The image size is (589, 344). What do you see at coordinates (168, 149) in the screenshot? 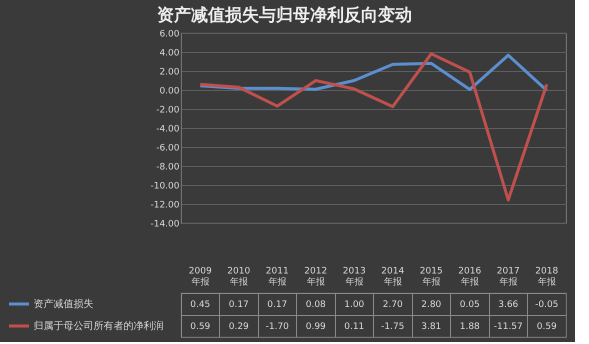
I see `y-tick-label: -6.00` at bounding box center [168, 149].